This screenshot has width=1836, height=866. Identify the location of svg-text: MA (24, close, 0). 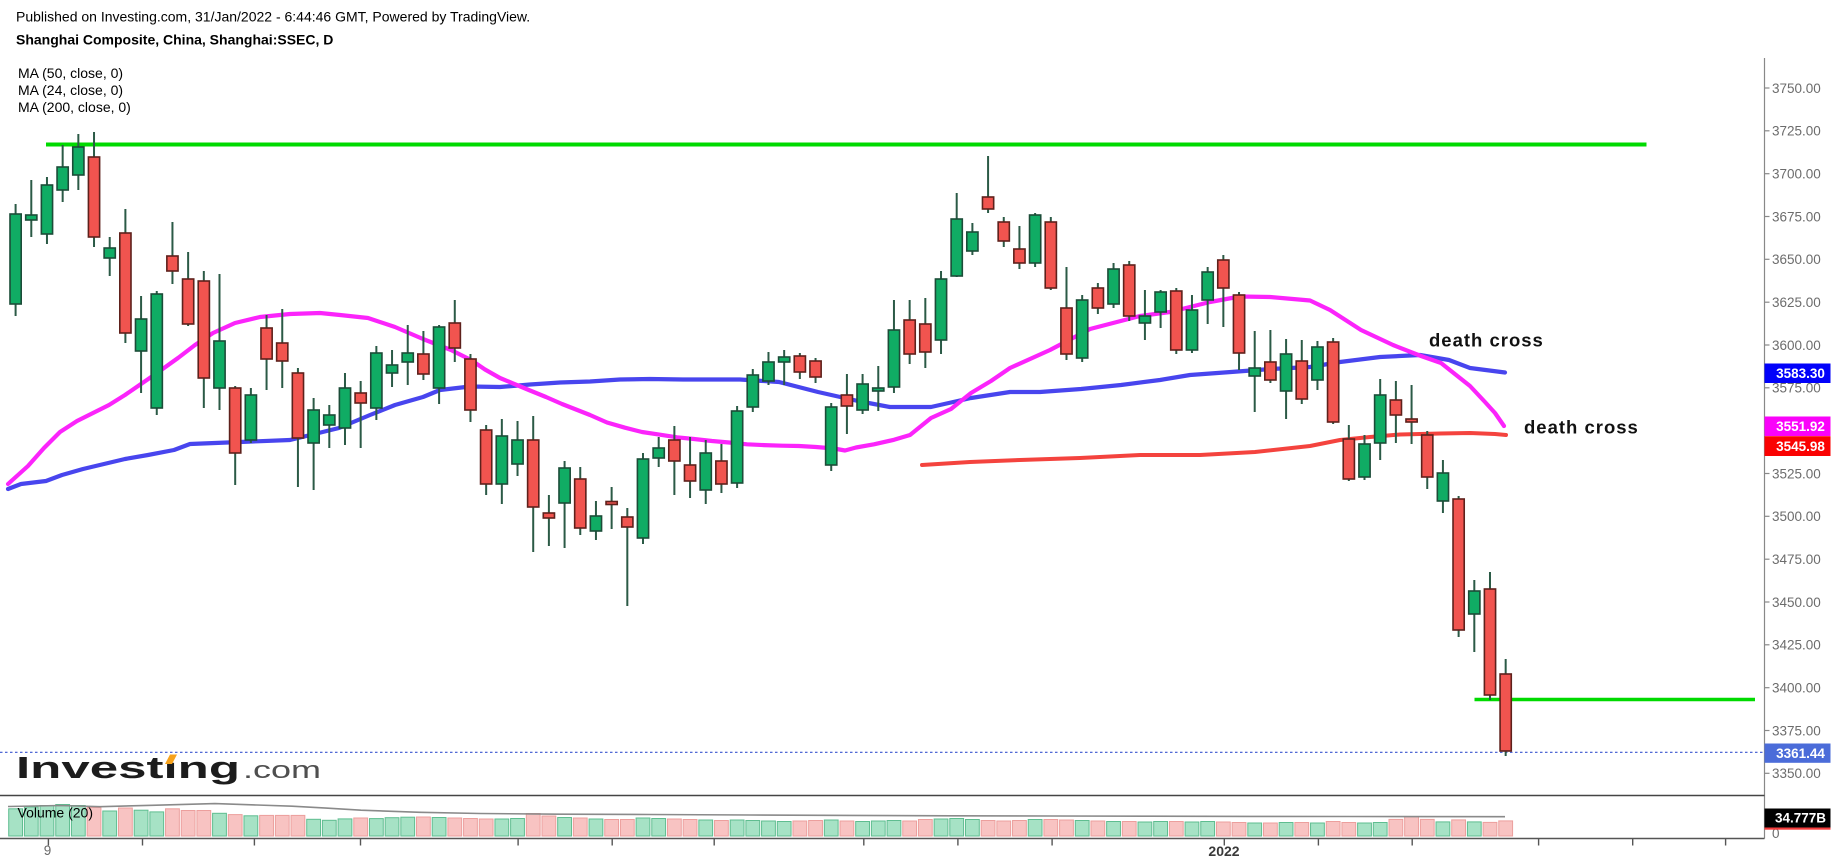
(70, 90).